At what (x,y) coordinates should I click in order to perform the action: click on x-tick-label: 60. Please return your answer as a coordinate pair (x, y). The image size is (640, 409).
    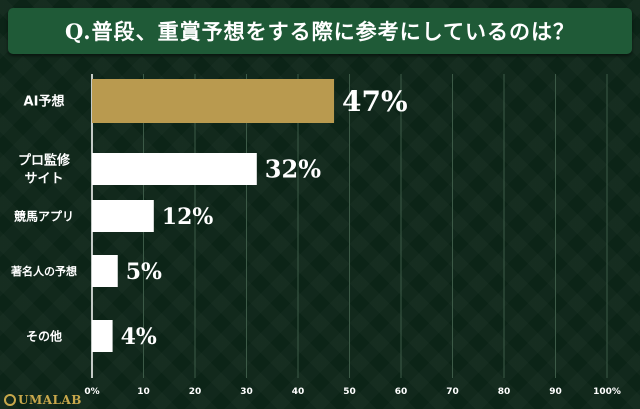
    Looking at the image, I should click on (401, 392).